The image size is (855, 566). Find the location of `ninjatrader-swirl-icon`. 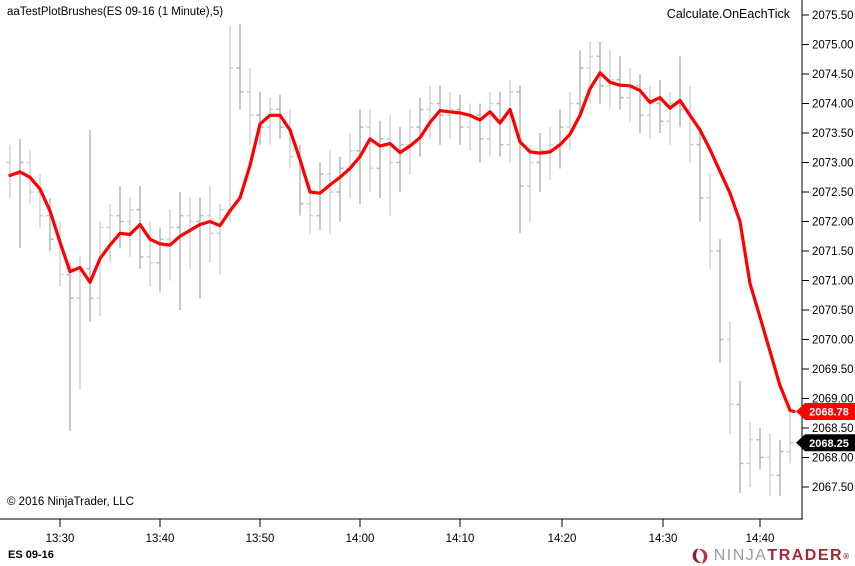

ninjatrader-swirl-icon is located at coordinates (700, 556).